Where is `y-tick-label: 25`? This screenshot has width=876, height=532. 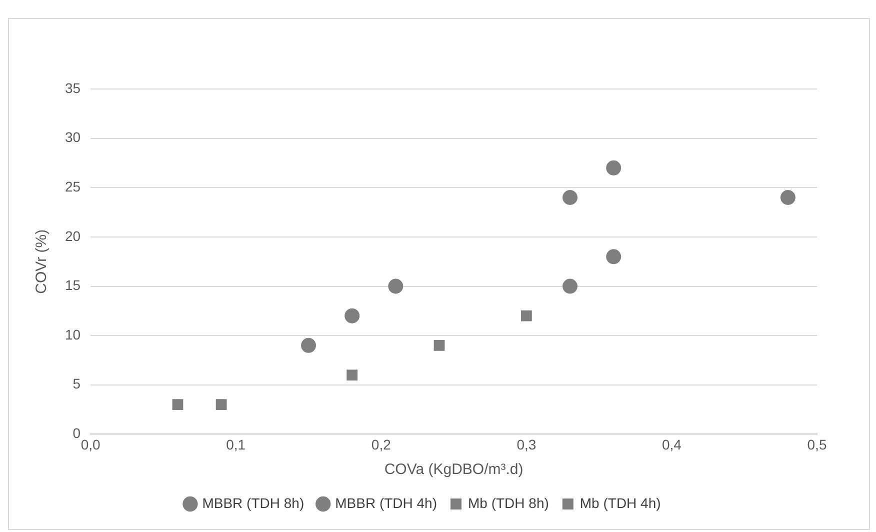 y-tick-label: 25 is located at coordinates (72, 186).